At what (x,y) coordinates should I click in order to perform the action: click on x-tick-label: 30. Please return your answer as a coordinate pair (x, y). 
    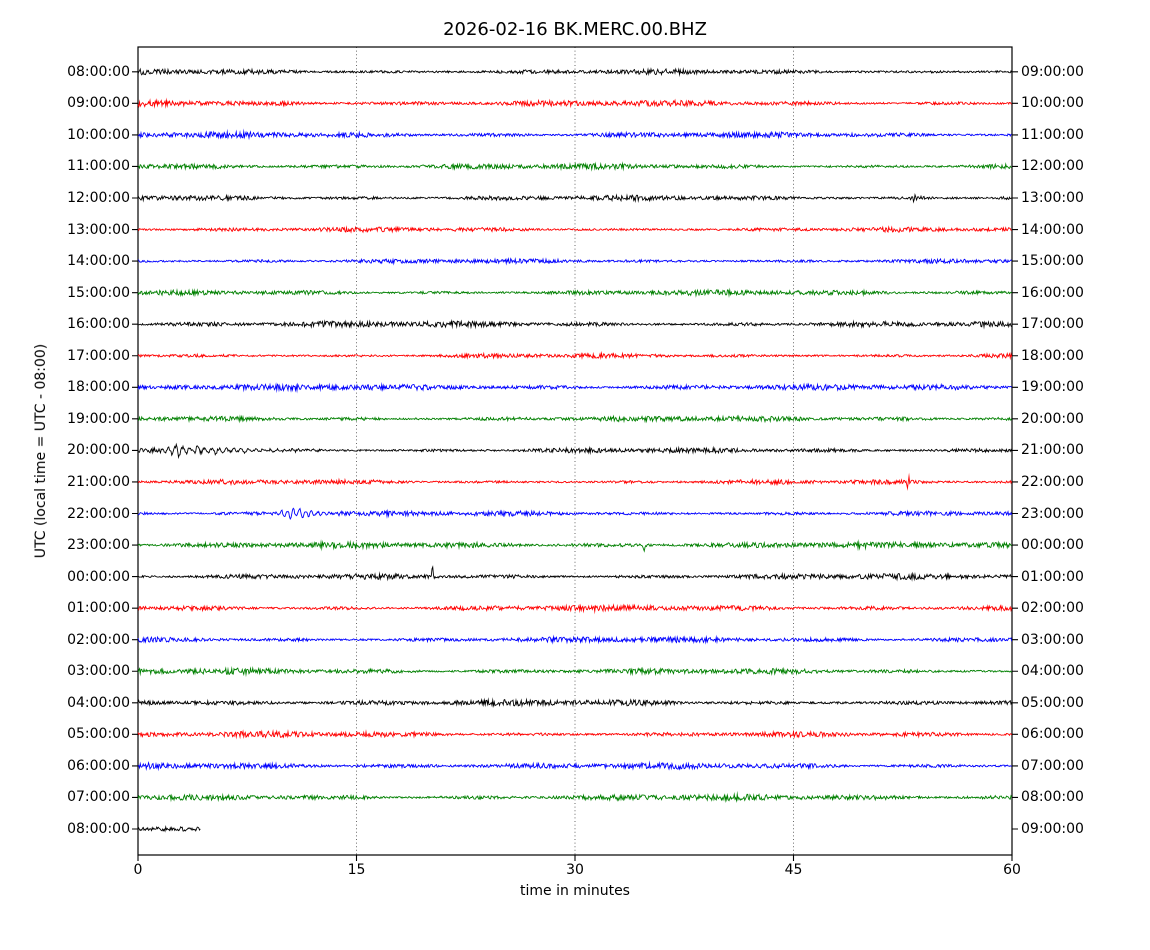
    Looking at the image, I should click on (575, 870).